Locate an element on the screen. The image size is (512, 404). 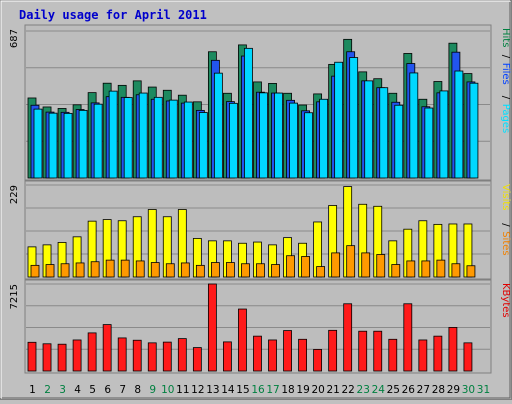
legend-hits: Hits is located at coordinates (505, 37).